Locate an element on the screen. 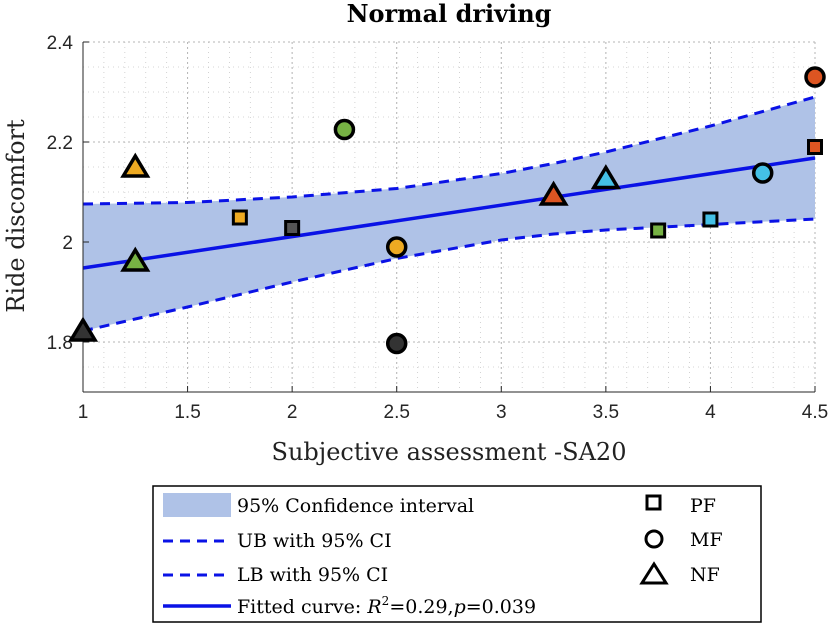  x-tick-label: 3 is located at coordinates (501, 412).